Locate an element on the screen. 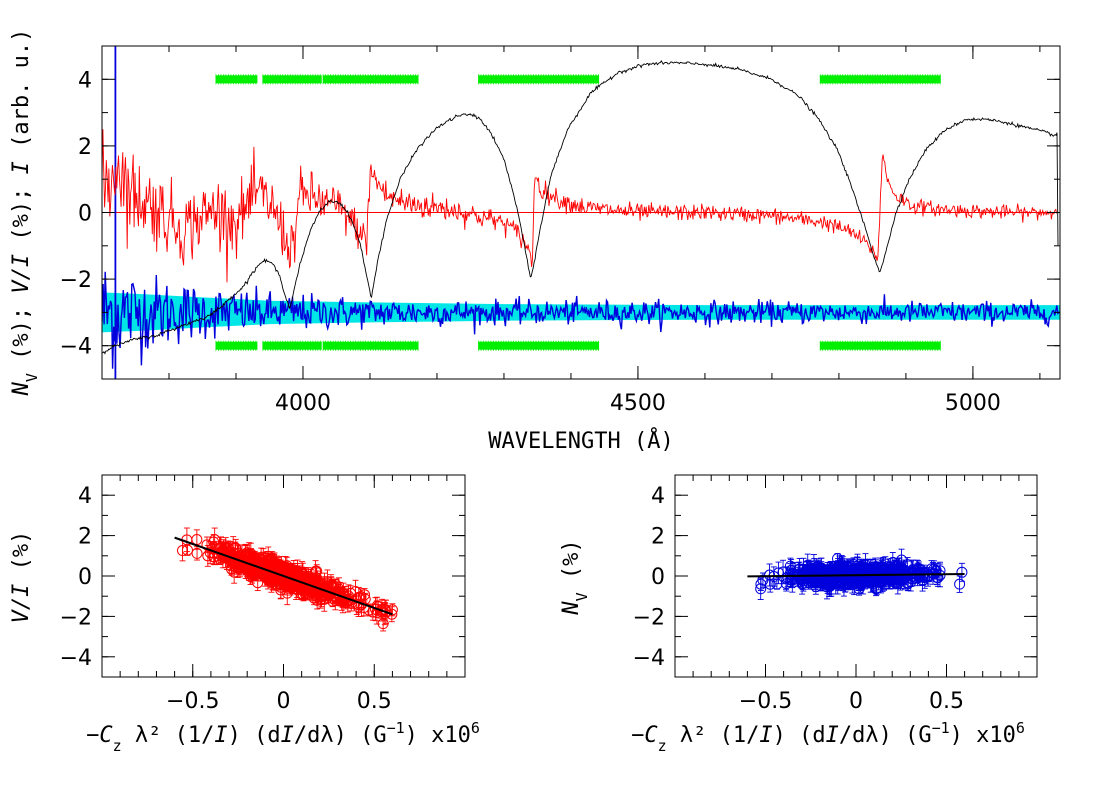 Image resolution: width=1099 pixels, height=785 pixels. v-panel-y-axis-title: V/I (%) is located at coordinates (21, 577).